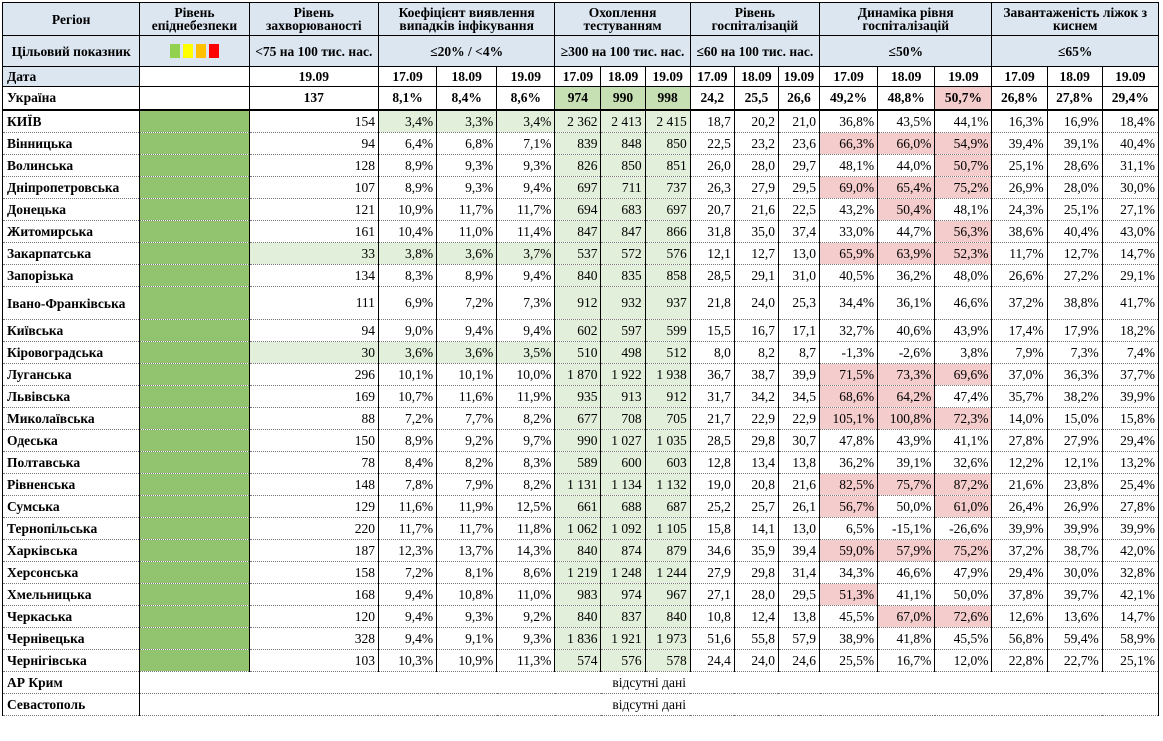 The height and width of the screenshot is (741, 1163). Describe the element at coordinates (71, 143) in the screenshot. I see `region-name: Вінницька` at that location.